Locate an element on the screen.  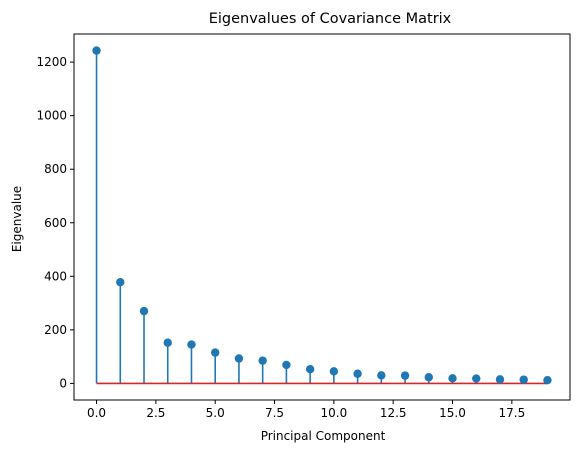
y-tick-label: 1000 is located at coordinates (51, 116).